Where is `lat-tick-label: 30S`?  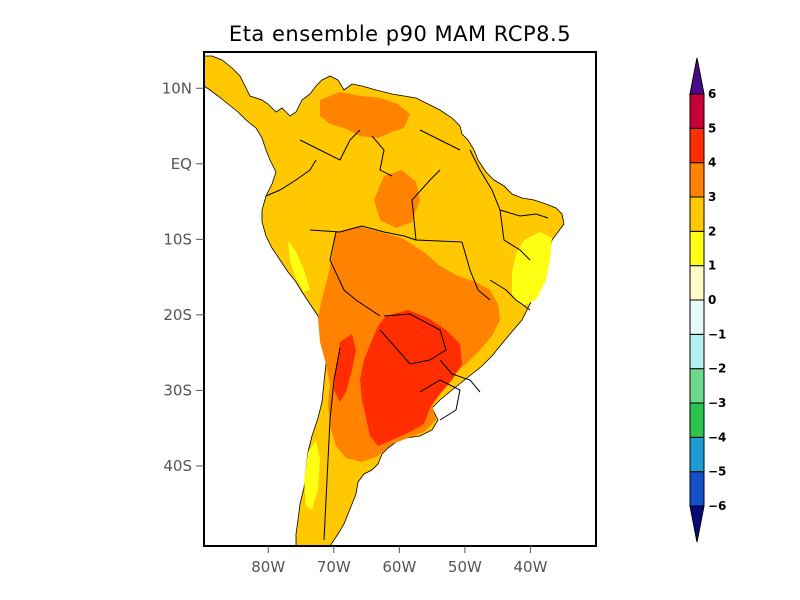 lat-tick-label: 30S is located at coordinates (177, 390).